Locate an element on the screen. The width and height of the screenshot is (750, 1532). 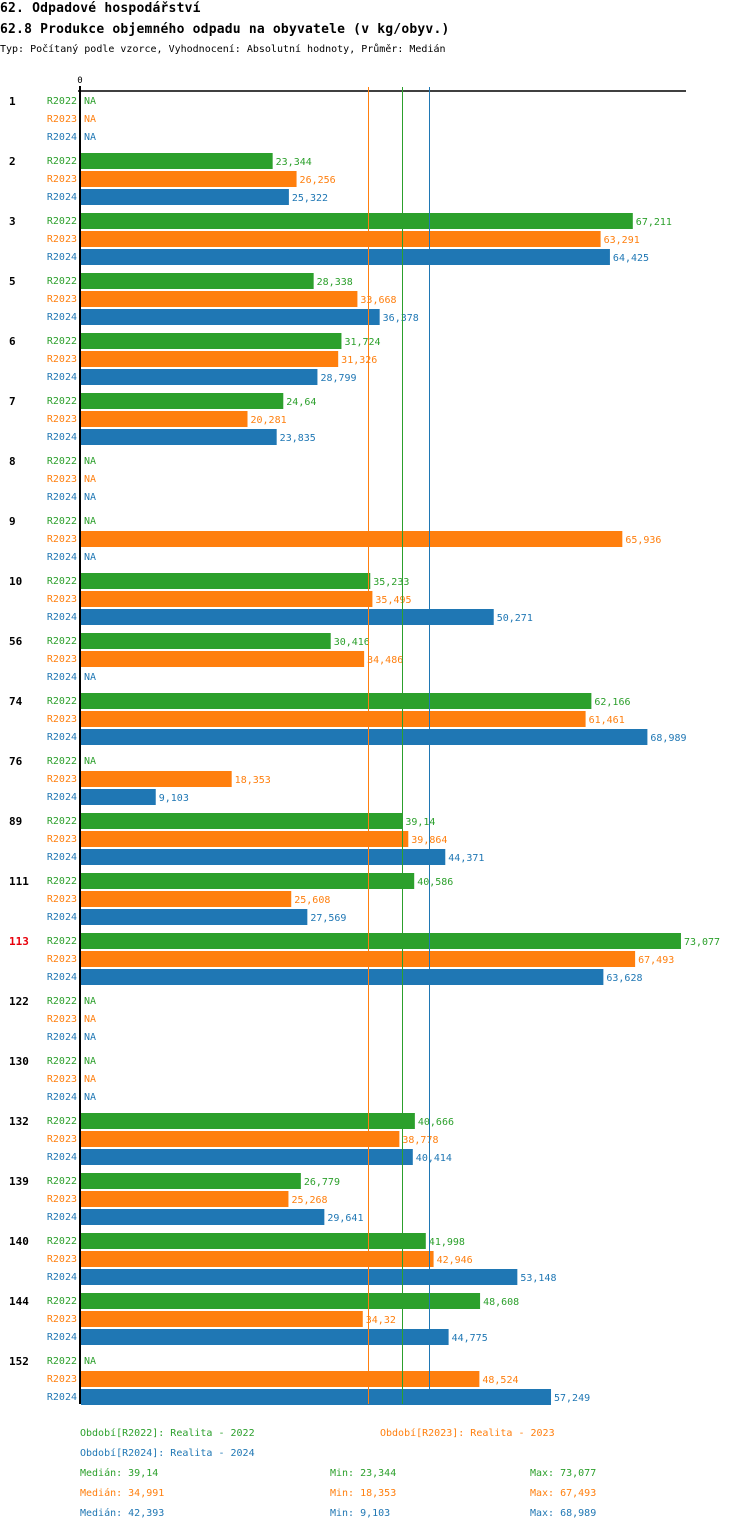
data-label: 64,425 is located at coordinates (631, 258).